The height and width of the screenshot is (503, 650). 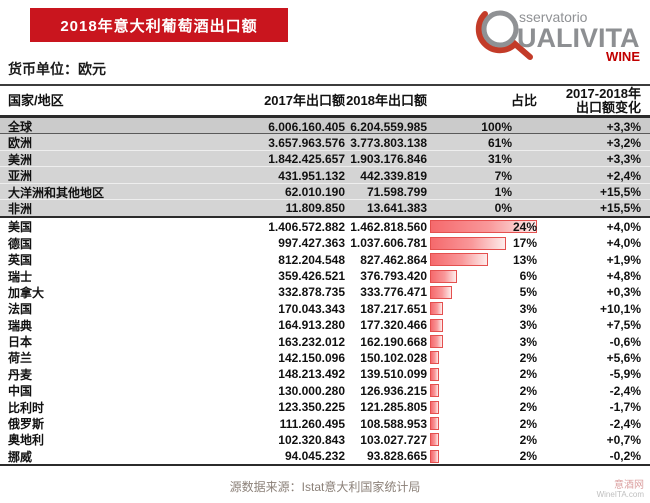 I want to click on col-header-share: 占比, so click(x=523, y=100).